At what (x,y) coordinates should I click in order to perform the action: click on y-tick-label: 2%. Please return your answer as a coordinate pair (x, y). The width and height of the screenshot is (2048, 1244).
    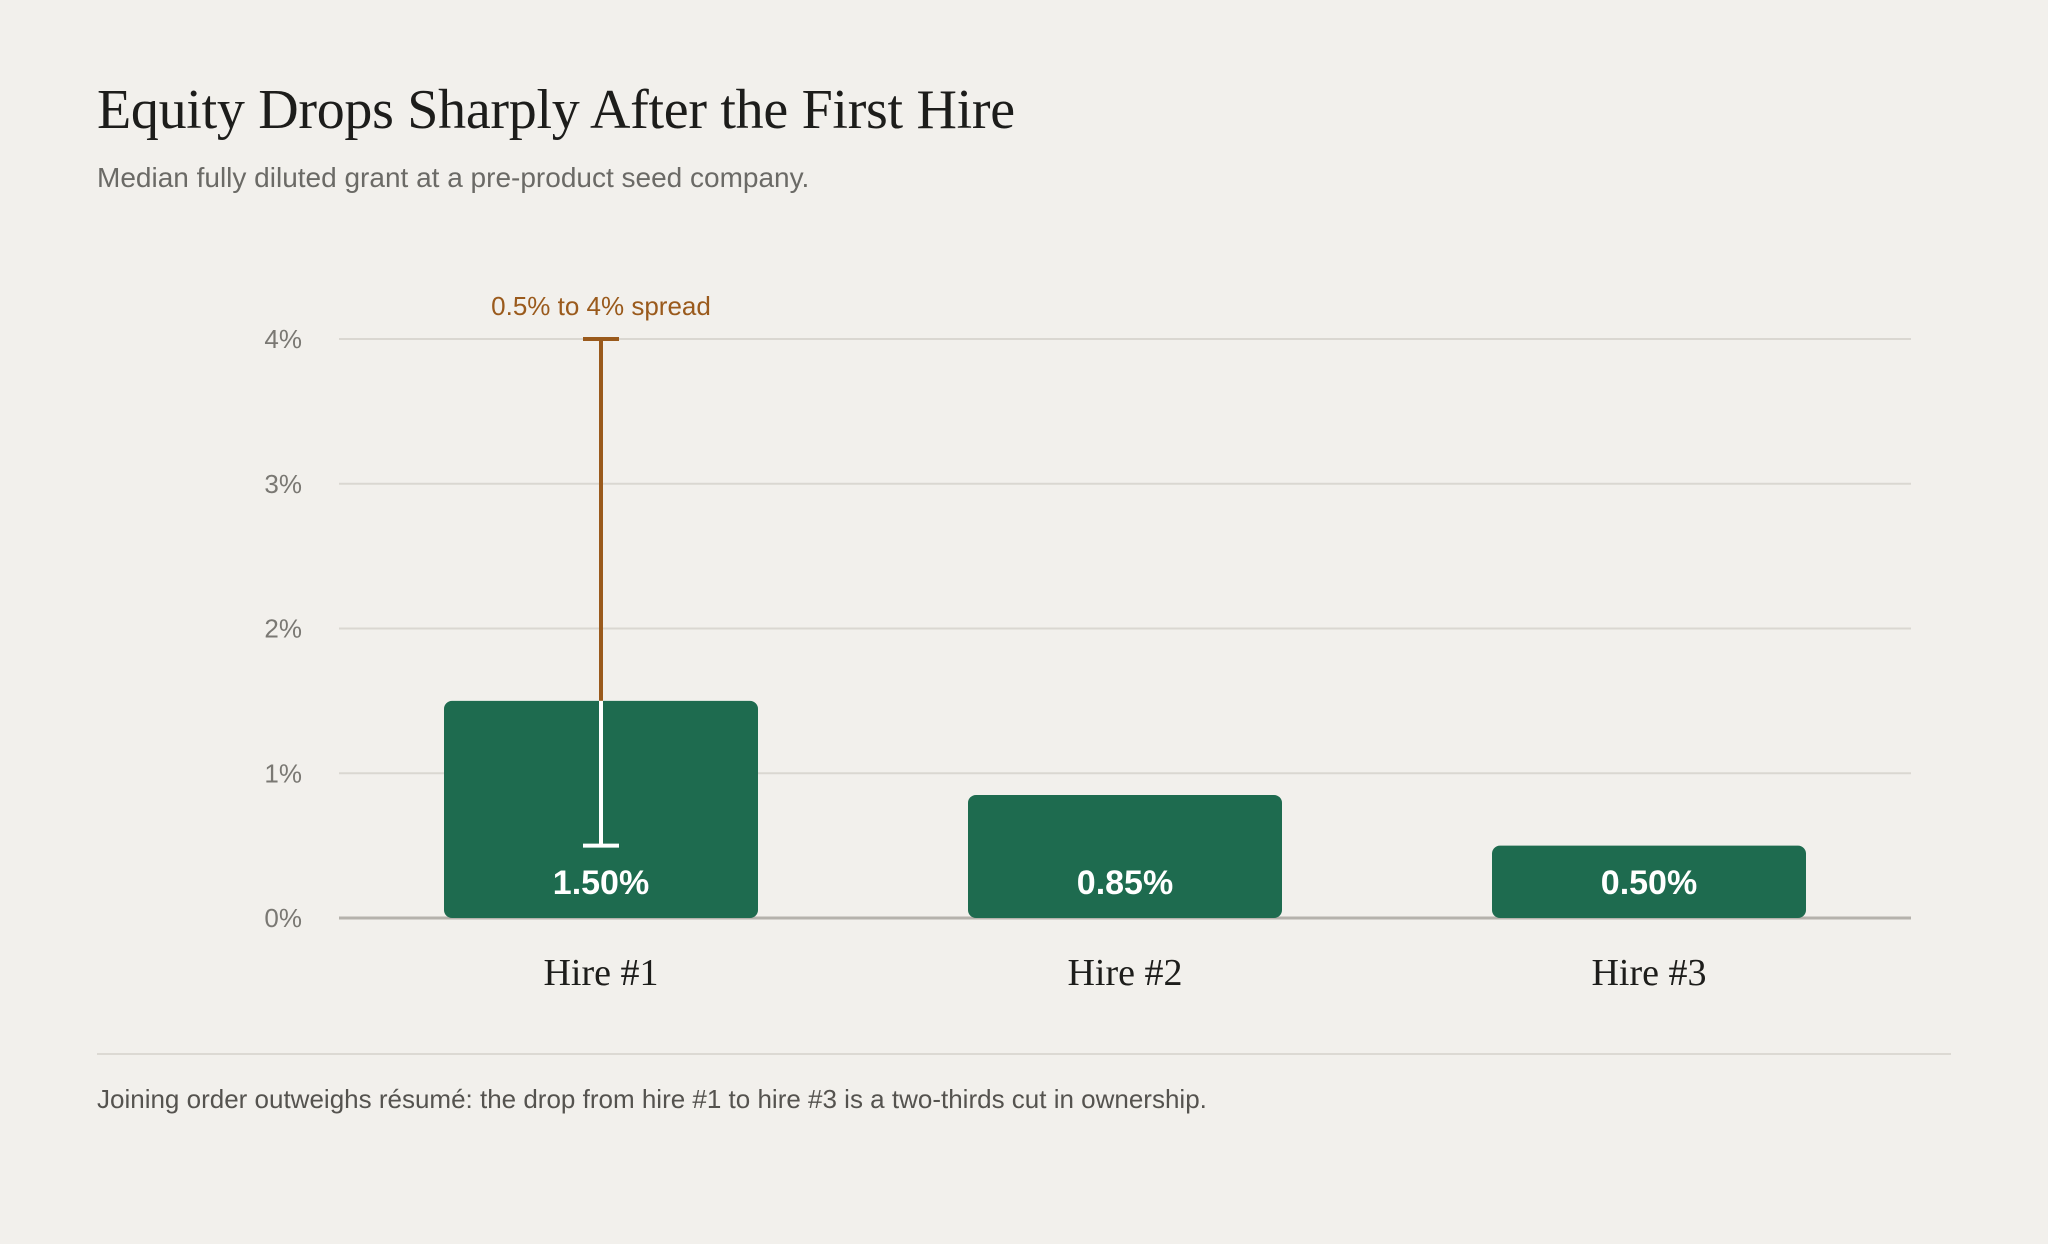
    Looking at the image, I should click on (283, 629).